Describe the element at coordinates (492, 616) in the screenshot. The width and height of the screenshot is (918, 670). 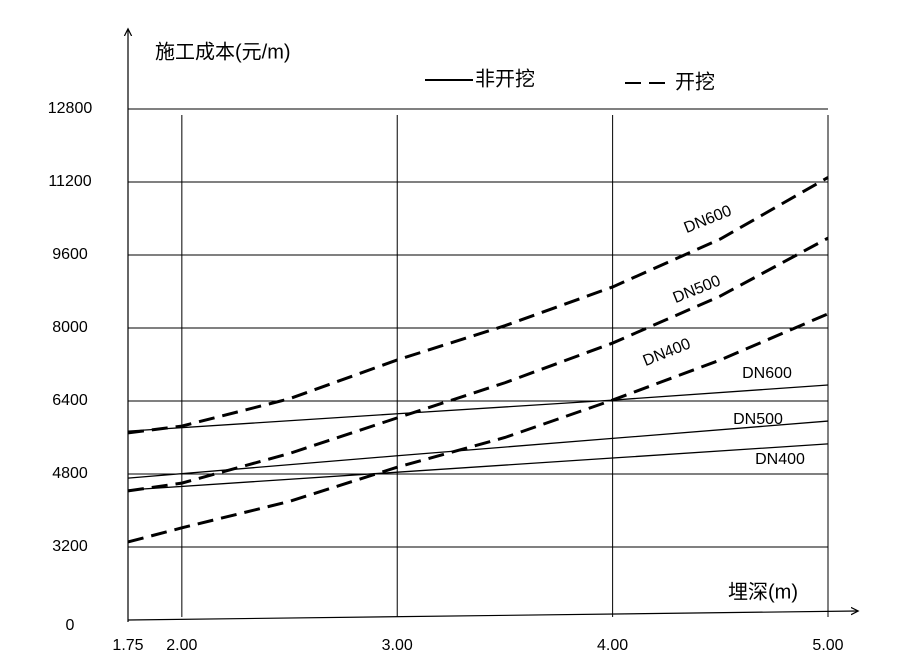
I see `x-axis` at that location.